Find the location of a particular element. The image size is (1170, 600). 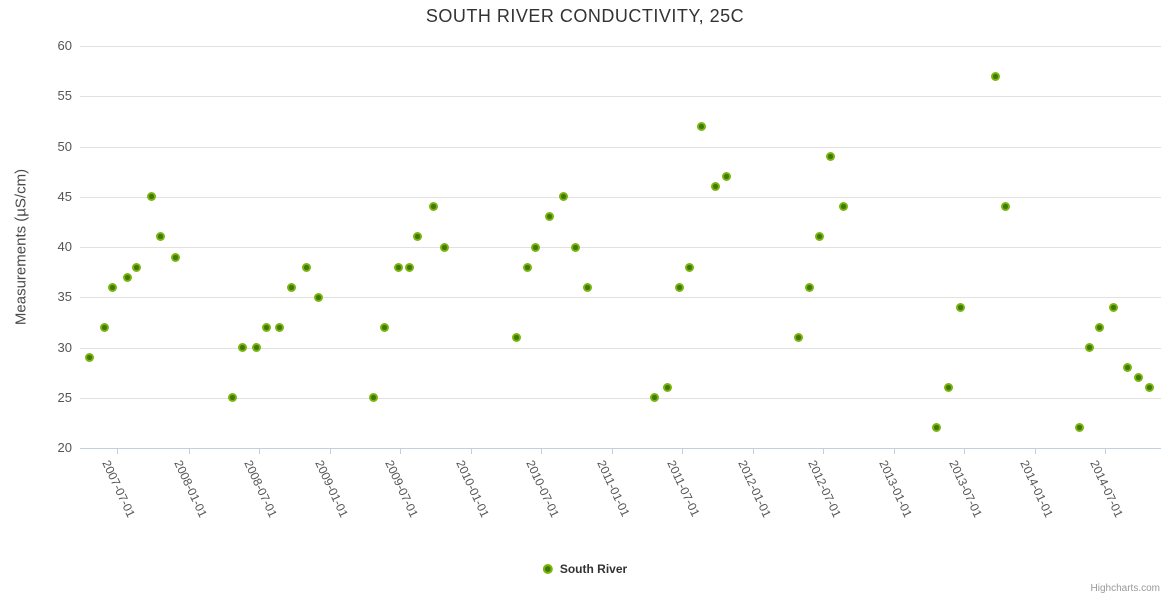

y-tick-label: 55 is located at coordinates (64, 95).